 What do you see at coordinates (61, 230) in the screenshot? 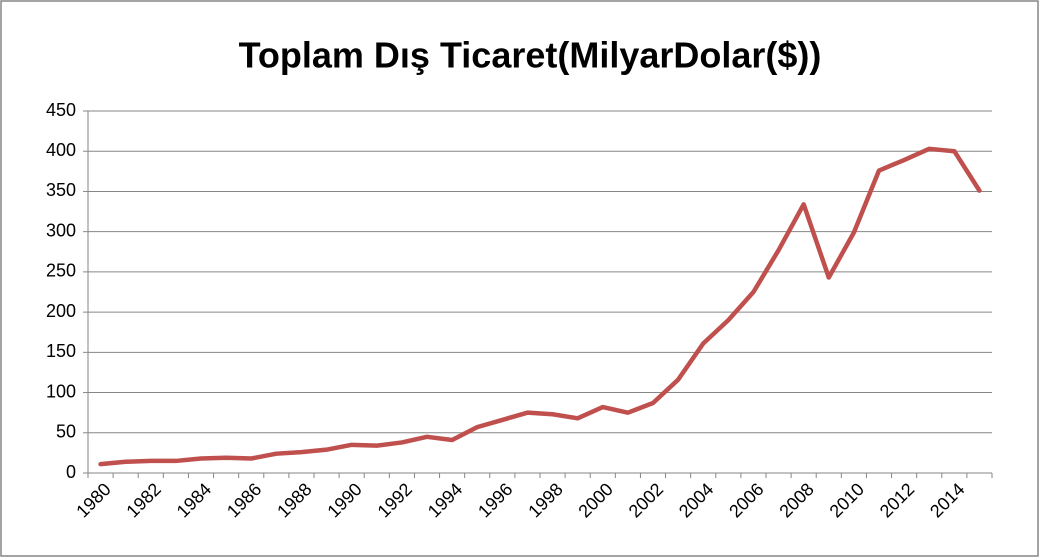
I see `y-tick-label: 300` at bounding box center [61, 230].